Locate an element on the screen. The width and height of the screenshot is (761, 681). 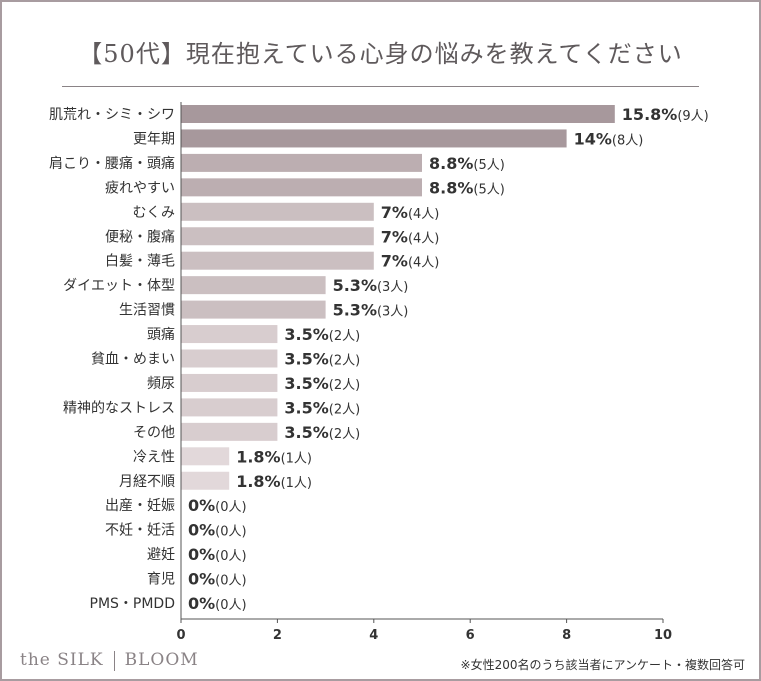
category-label: むくみ is located at coordinates (153, 213).